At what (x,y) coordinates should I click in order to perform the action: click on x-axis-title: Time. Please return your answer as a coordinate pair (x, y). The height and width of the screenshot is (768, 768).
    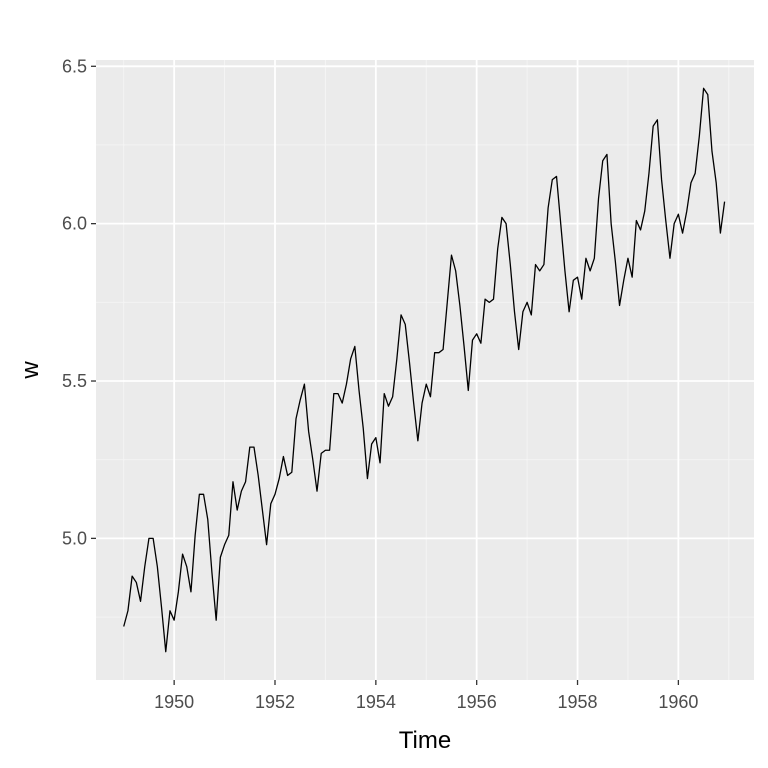
    Looking at the image, I should click on (425, 740).